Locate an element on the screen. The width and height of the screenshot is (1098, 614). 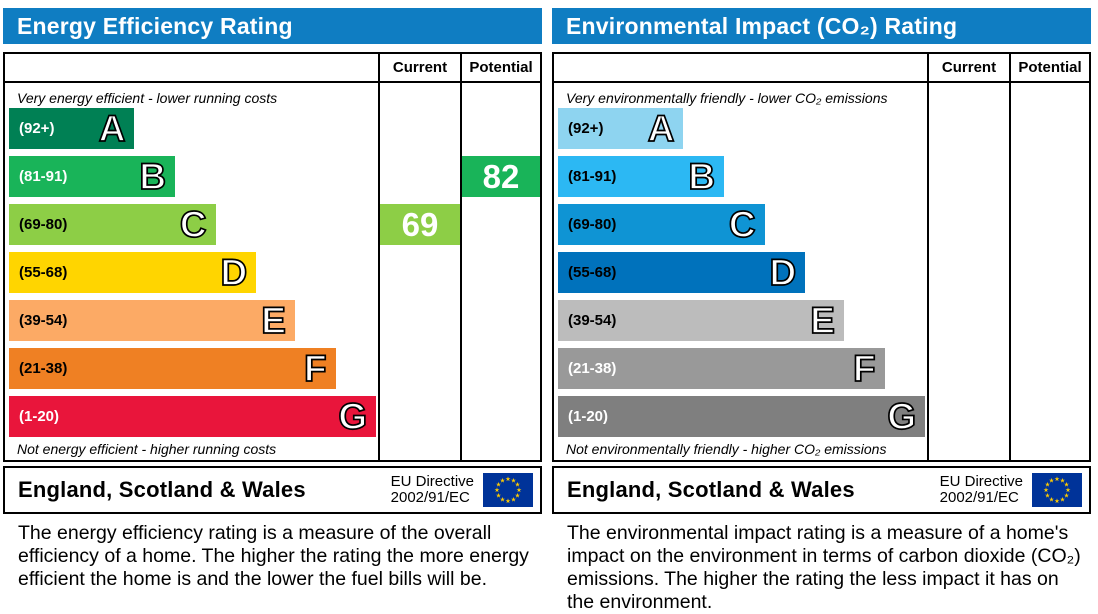
chart-title: Energy Efficiency Rating is located at coordinates (155, 25).